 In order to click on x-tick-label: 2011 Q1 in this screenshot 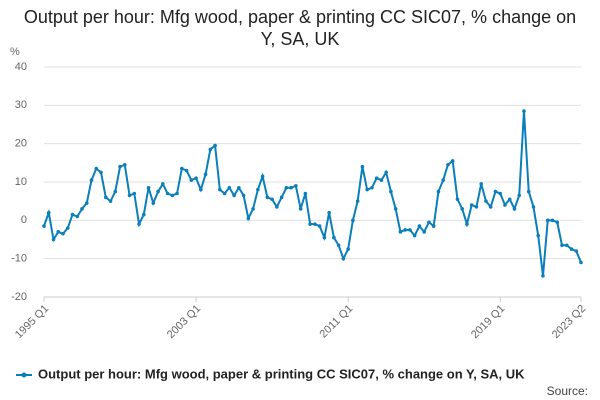, I will do `click(337, 322)`.